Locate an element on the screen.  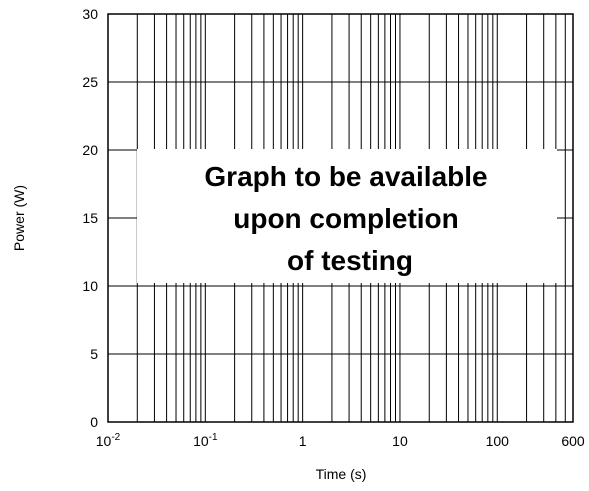
annotation-line-2: upon completion is located at coordinates (346, 218).